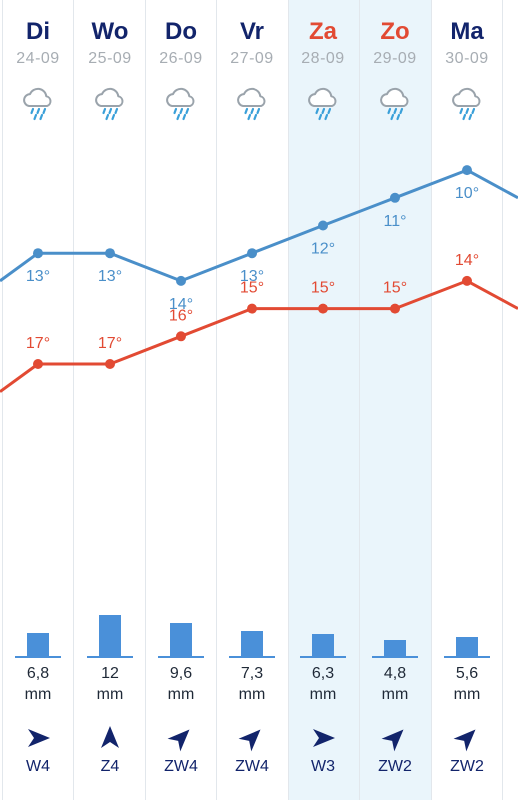  Describe the element at coordinates (38, 400) in the screenshot. I see `day-column-di: Di 24-09 6,8 mm W4` at that location.